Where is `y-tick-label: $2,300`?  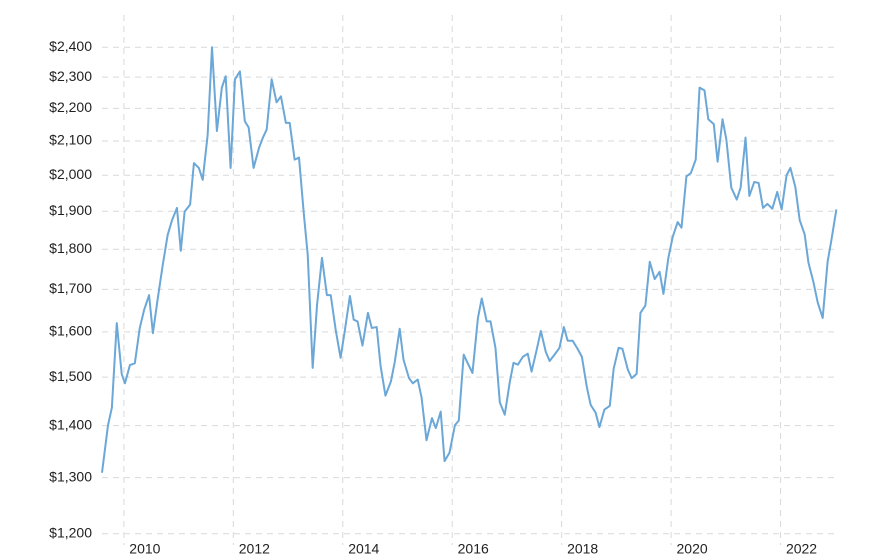 y-tick-label: $2,300 is located at coordinates (70, 76).